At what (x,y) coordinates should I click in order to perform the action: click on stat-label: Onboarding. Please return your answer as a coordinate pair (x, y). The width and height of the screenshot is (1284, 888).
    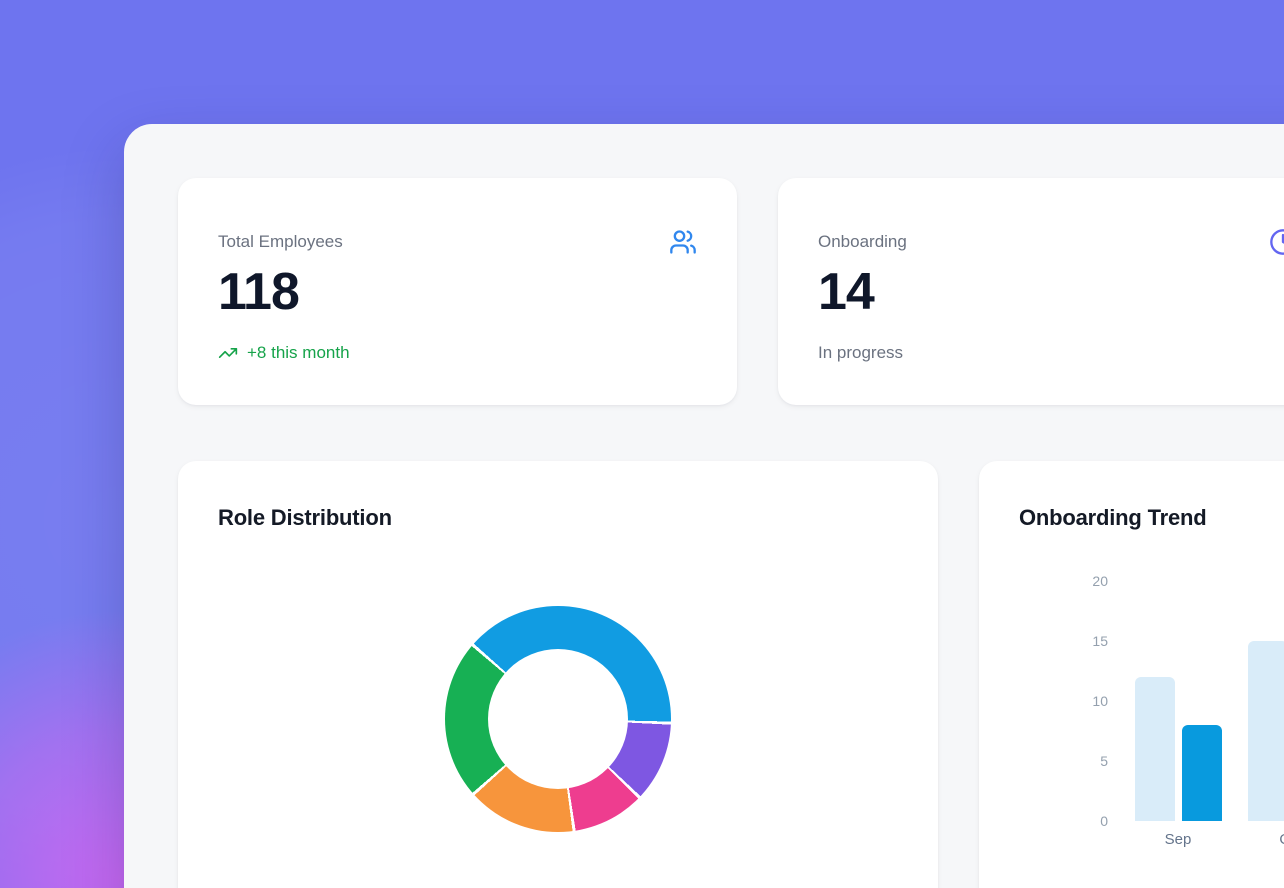
    Looking at the image, I should click on (862, 241).